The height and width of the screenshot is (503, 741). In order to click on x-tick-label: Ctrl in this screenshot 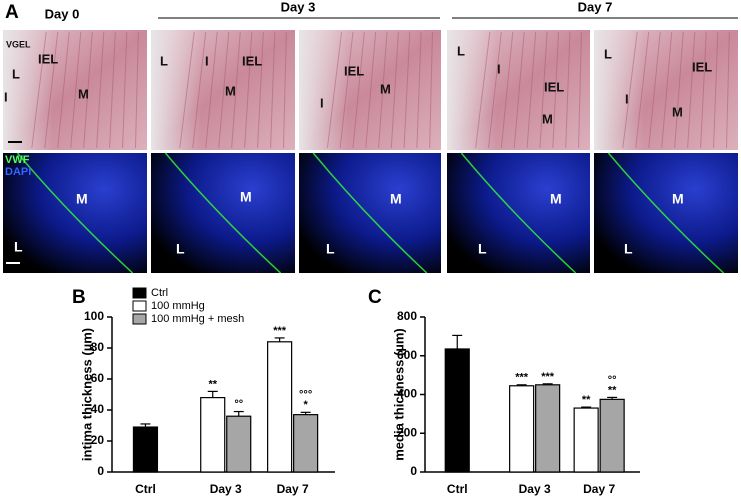, I will do `click(145, 489)`.